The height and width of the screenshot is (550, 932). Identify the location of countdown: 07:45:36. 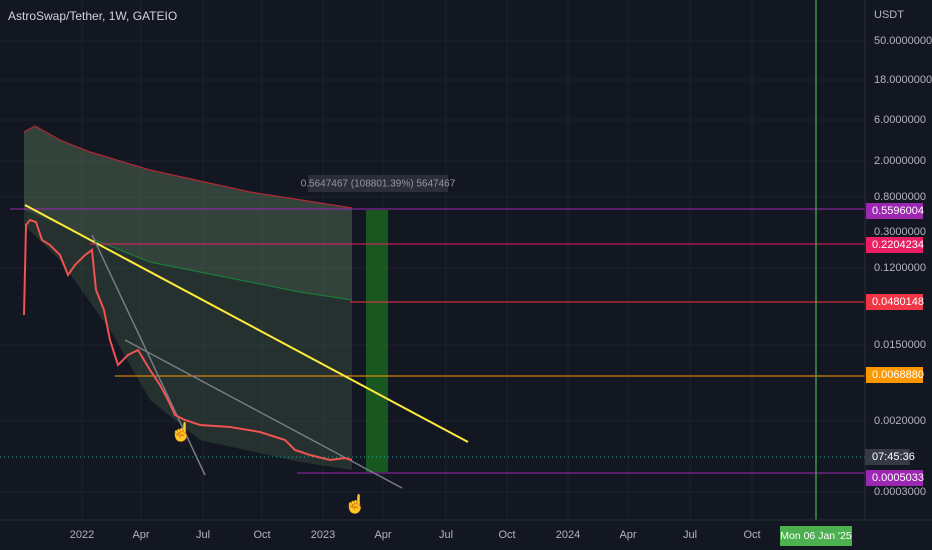
(893, 457).